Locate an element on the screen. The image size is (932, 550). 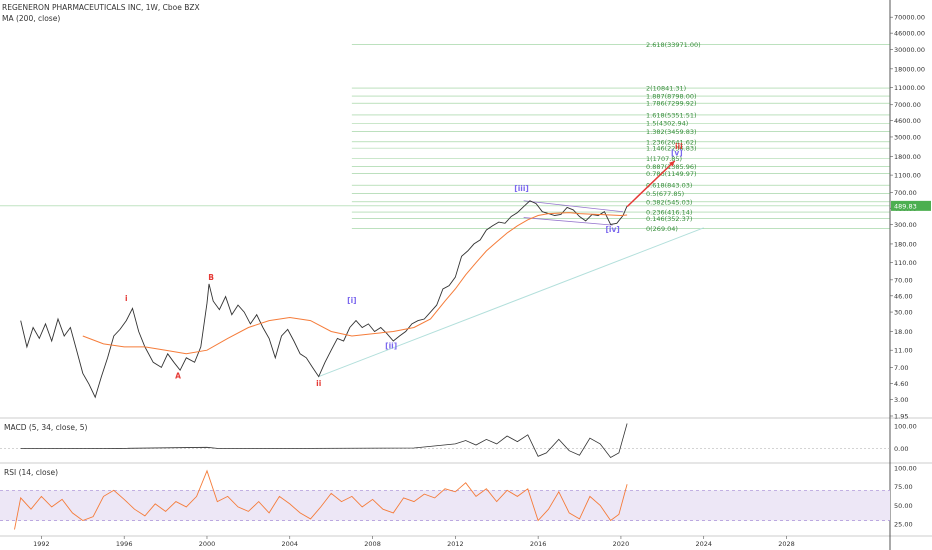
fib-level-label: 0.618(843.03) is located at coordinates (669, 186).